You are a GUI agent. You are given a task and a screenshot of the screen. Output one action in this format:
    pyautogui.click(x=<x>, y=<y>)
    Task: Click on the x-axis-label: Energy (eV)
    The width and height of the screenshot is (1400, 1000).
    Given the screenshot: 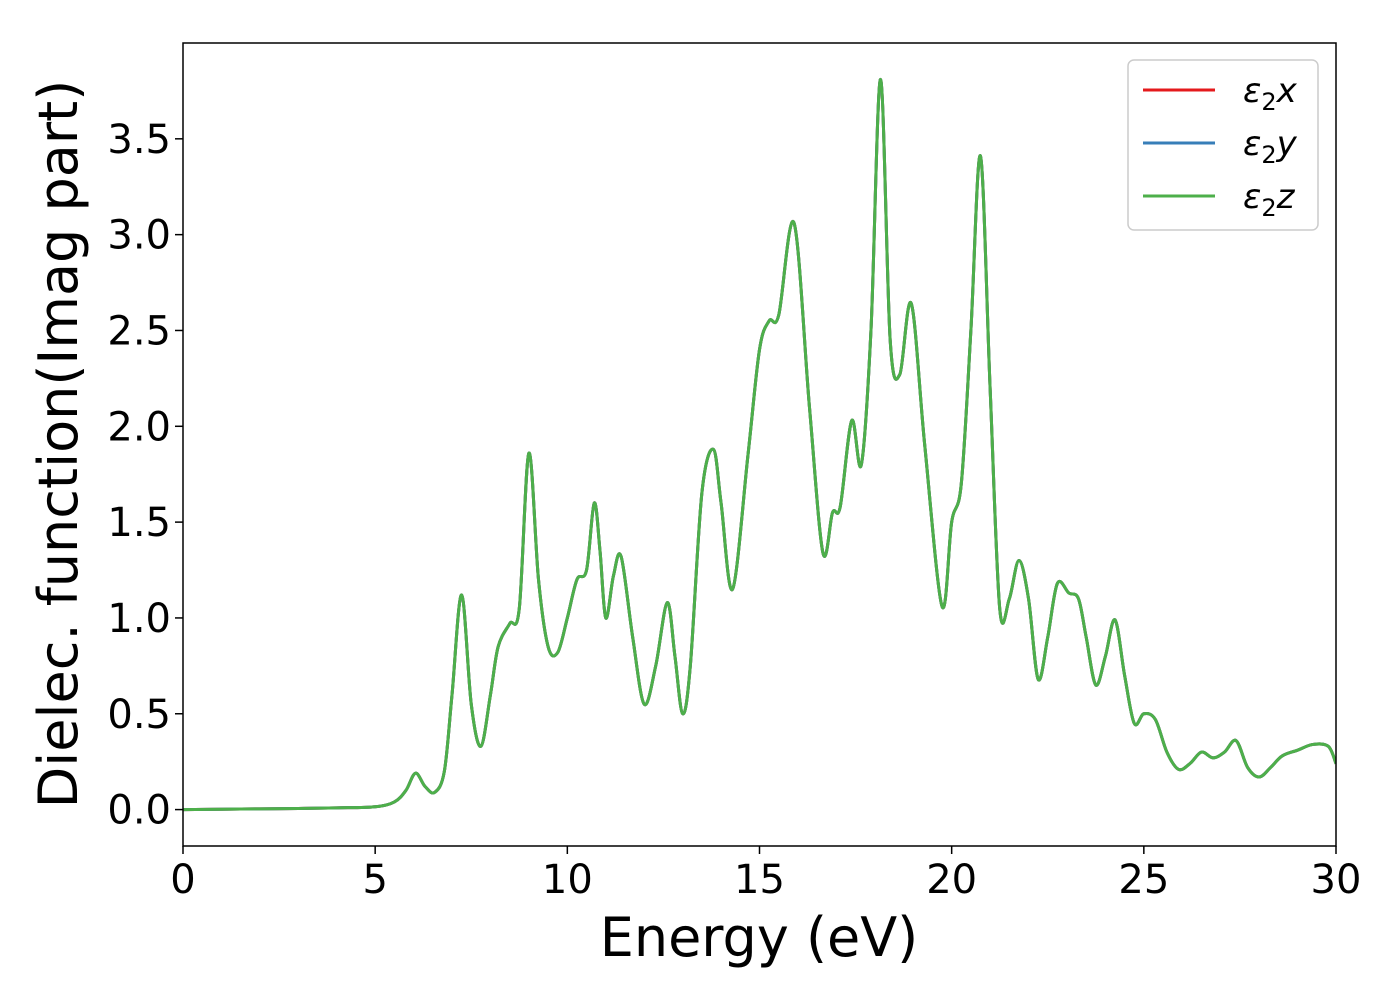 What is the action you would take?
    pyautogui.click(x=759, y=937)
    